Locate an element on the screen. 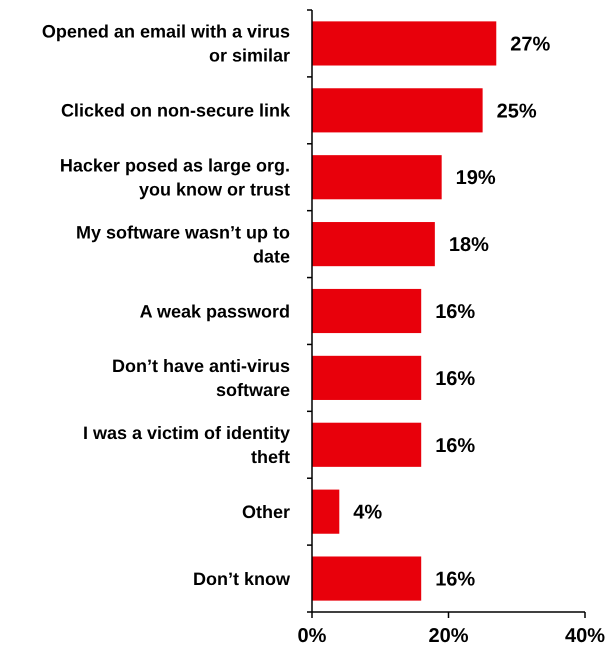 The image size is (610, 652). y-tick-label: My software wasn’t up to date is located at coordinates (183, 244).